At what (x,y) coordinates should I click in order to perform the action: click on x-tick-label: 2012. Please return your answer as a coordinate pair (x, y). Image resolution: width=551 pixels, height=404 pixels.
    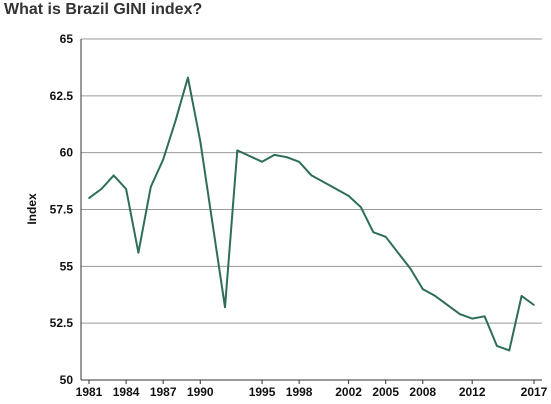
    Looking at the image, I should click on (472, 392).